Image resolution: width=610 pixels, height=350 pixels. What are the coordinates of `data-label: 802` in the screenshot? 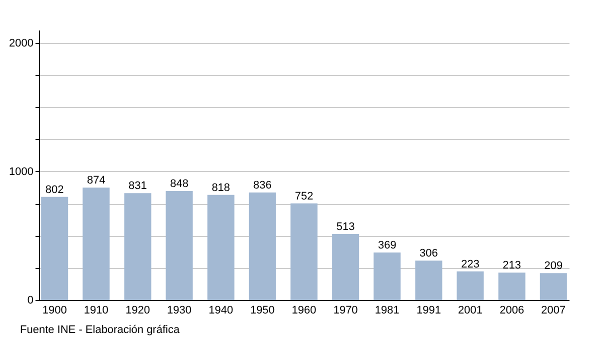 It's located at (54, 190).